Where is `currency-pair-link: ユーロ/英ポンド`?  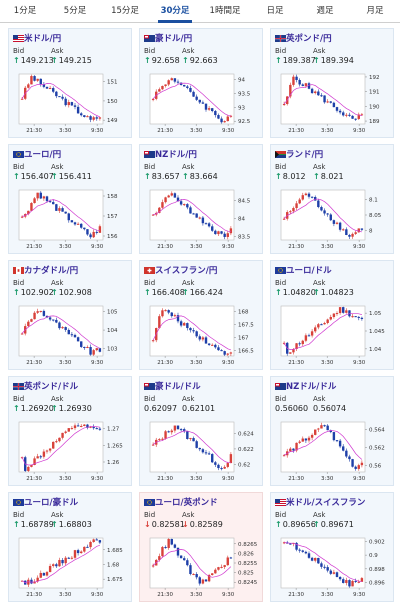
currency-pair-link: ユーロ/英ポンド is located at coordinates (186, 503).